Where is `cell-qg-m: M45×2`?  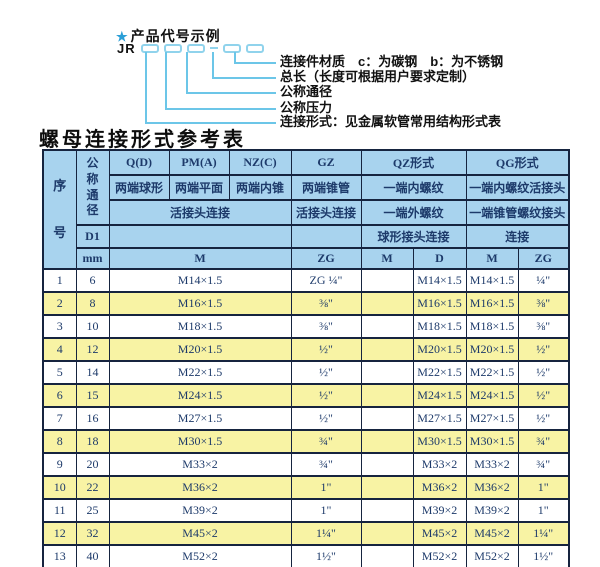
cell-qg-m: M45×2 is located at coordinates (492, 533).